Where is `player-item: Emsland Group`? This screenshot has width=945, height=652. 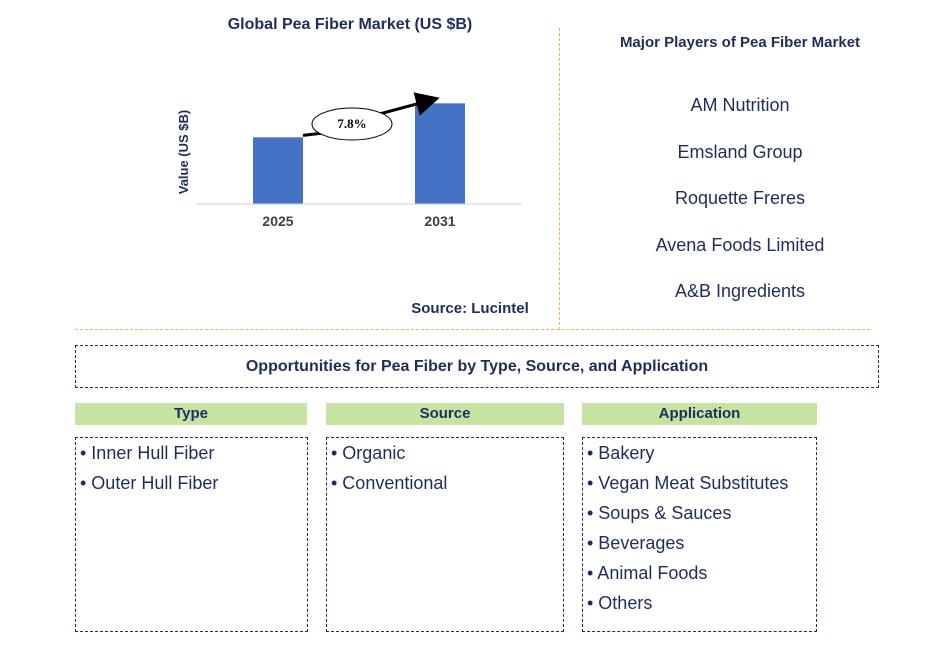 player-item: Emsland Group is located at coordinates (740, 151).